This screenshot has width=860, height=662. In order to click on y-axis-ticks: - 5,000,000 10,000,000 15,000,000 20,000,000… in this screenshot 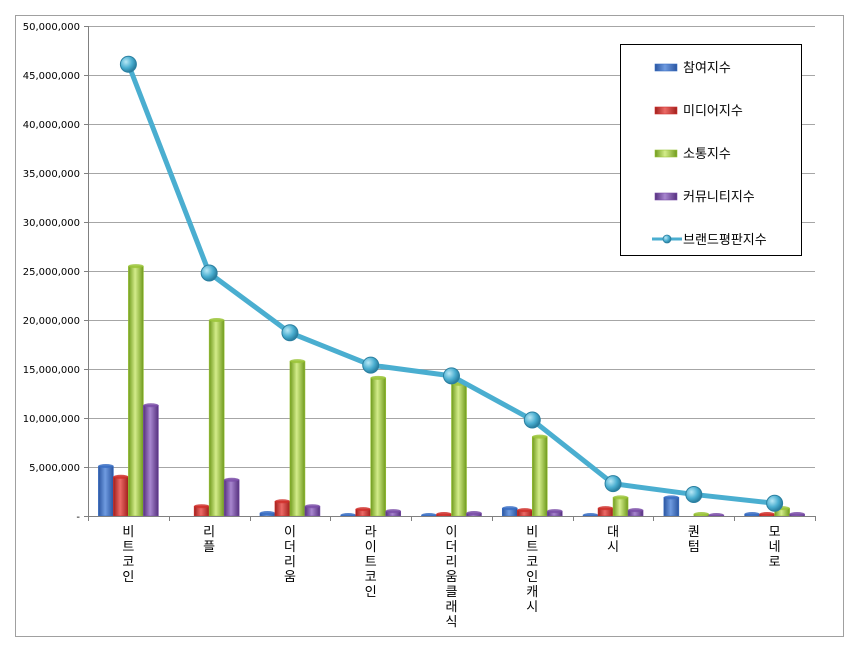, I will do `click(55, 272)`.